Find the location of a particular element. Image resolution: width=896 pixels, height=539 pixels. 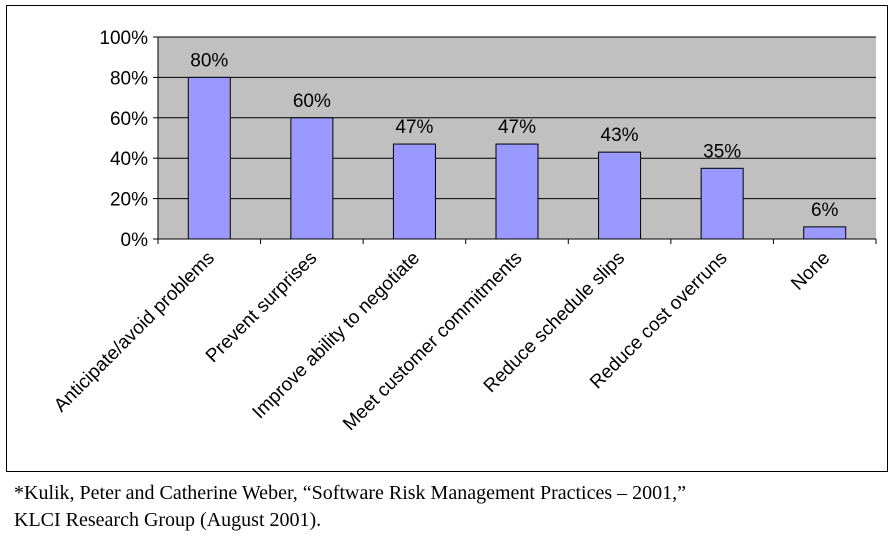

y-tick-label: 20% is located at coordinates (129, 200).